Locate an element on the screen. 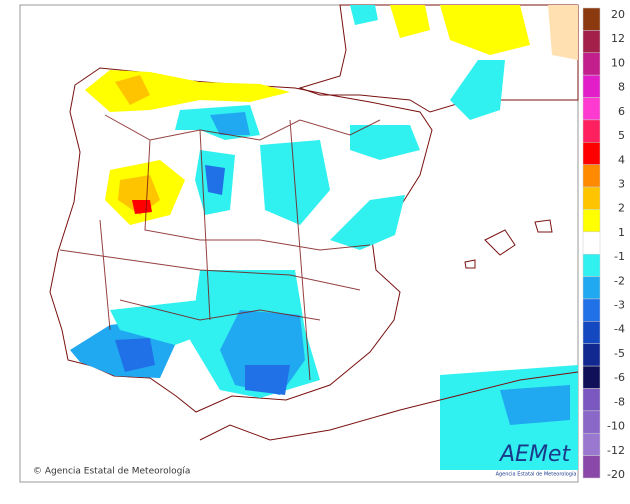 Image resolution: width=630 pixels, height=504 pixels. legend-label: 10 is located at coordinates (618, 62).